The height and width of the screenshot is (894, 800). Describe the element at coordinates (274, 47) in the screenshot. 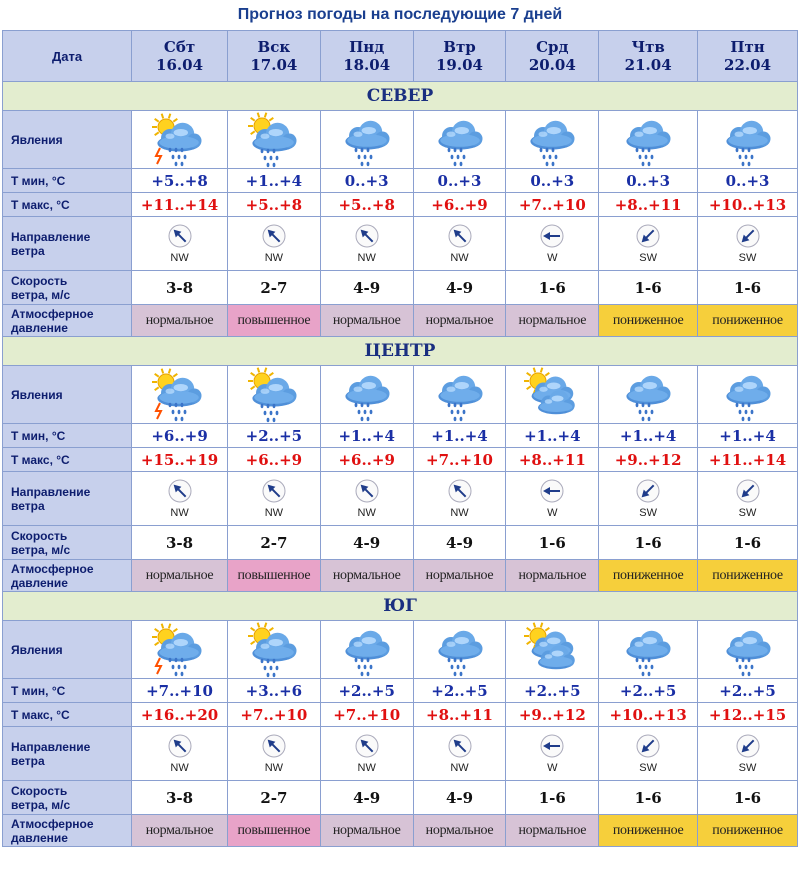

I see `day-name: Вск` at that location.